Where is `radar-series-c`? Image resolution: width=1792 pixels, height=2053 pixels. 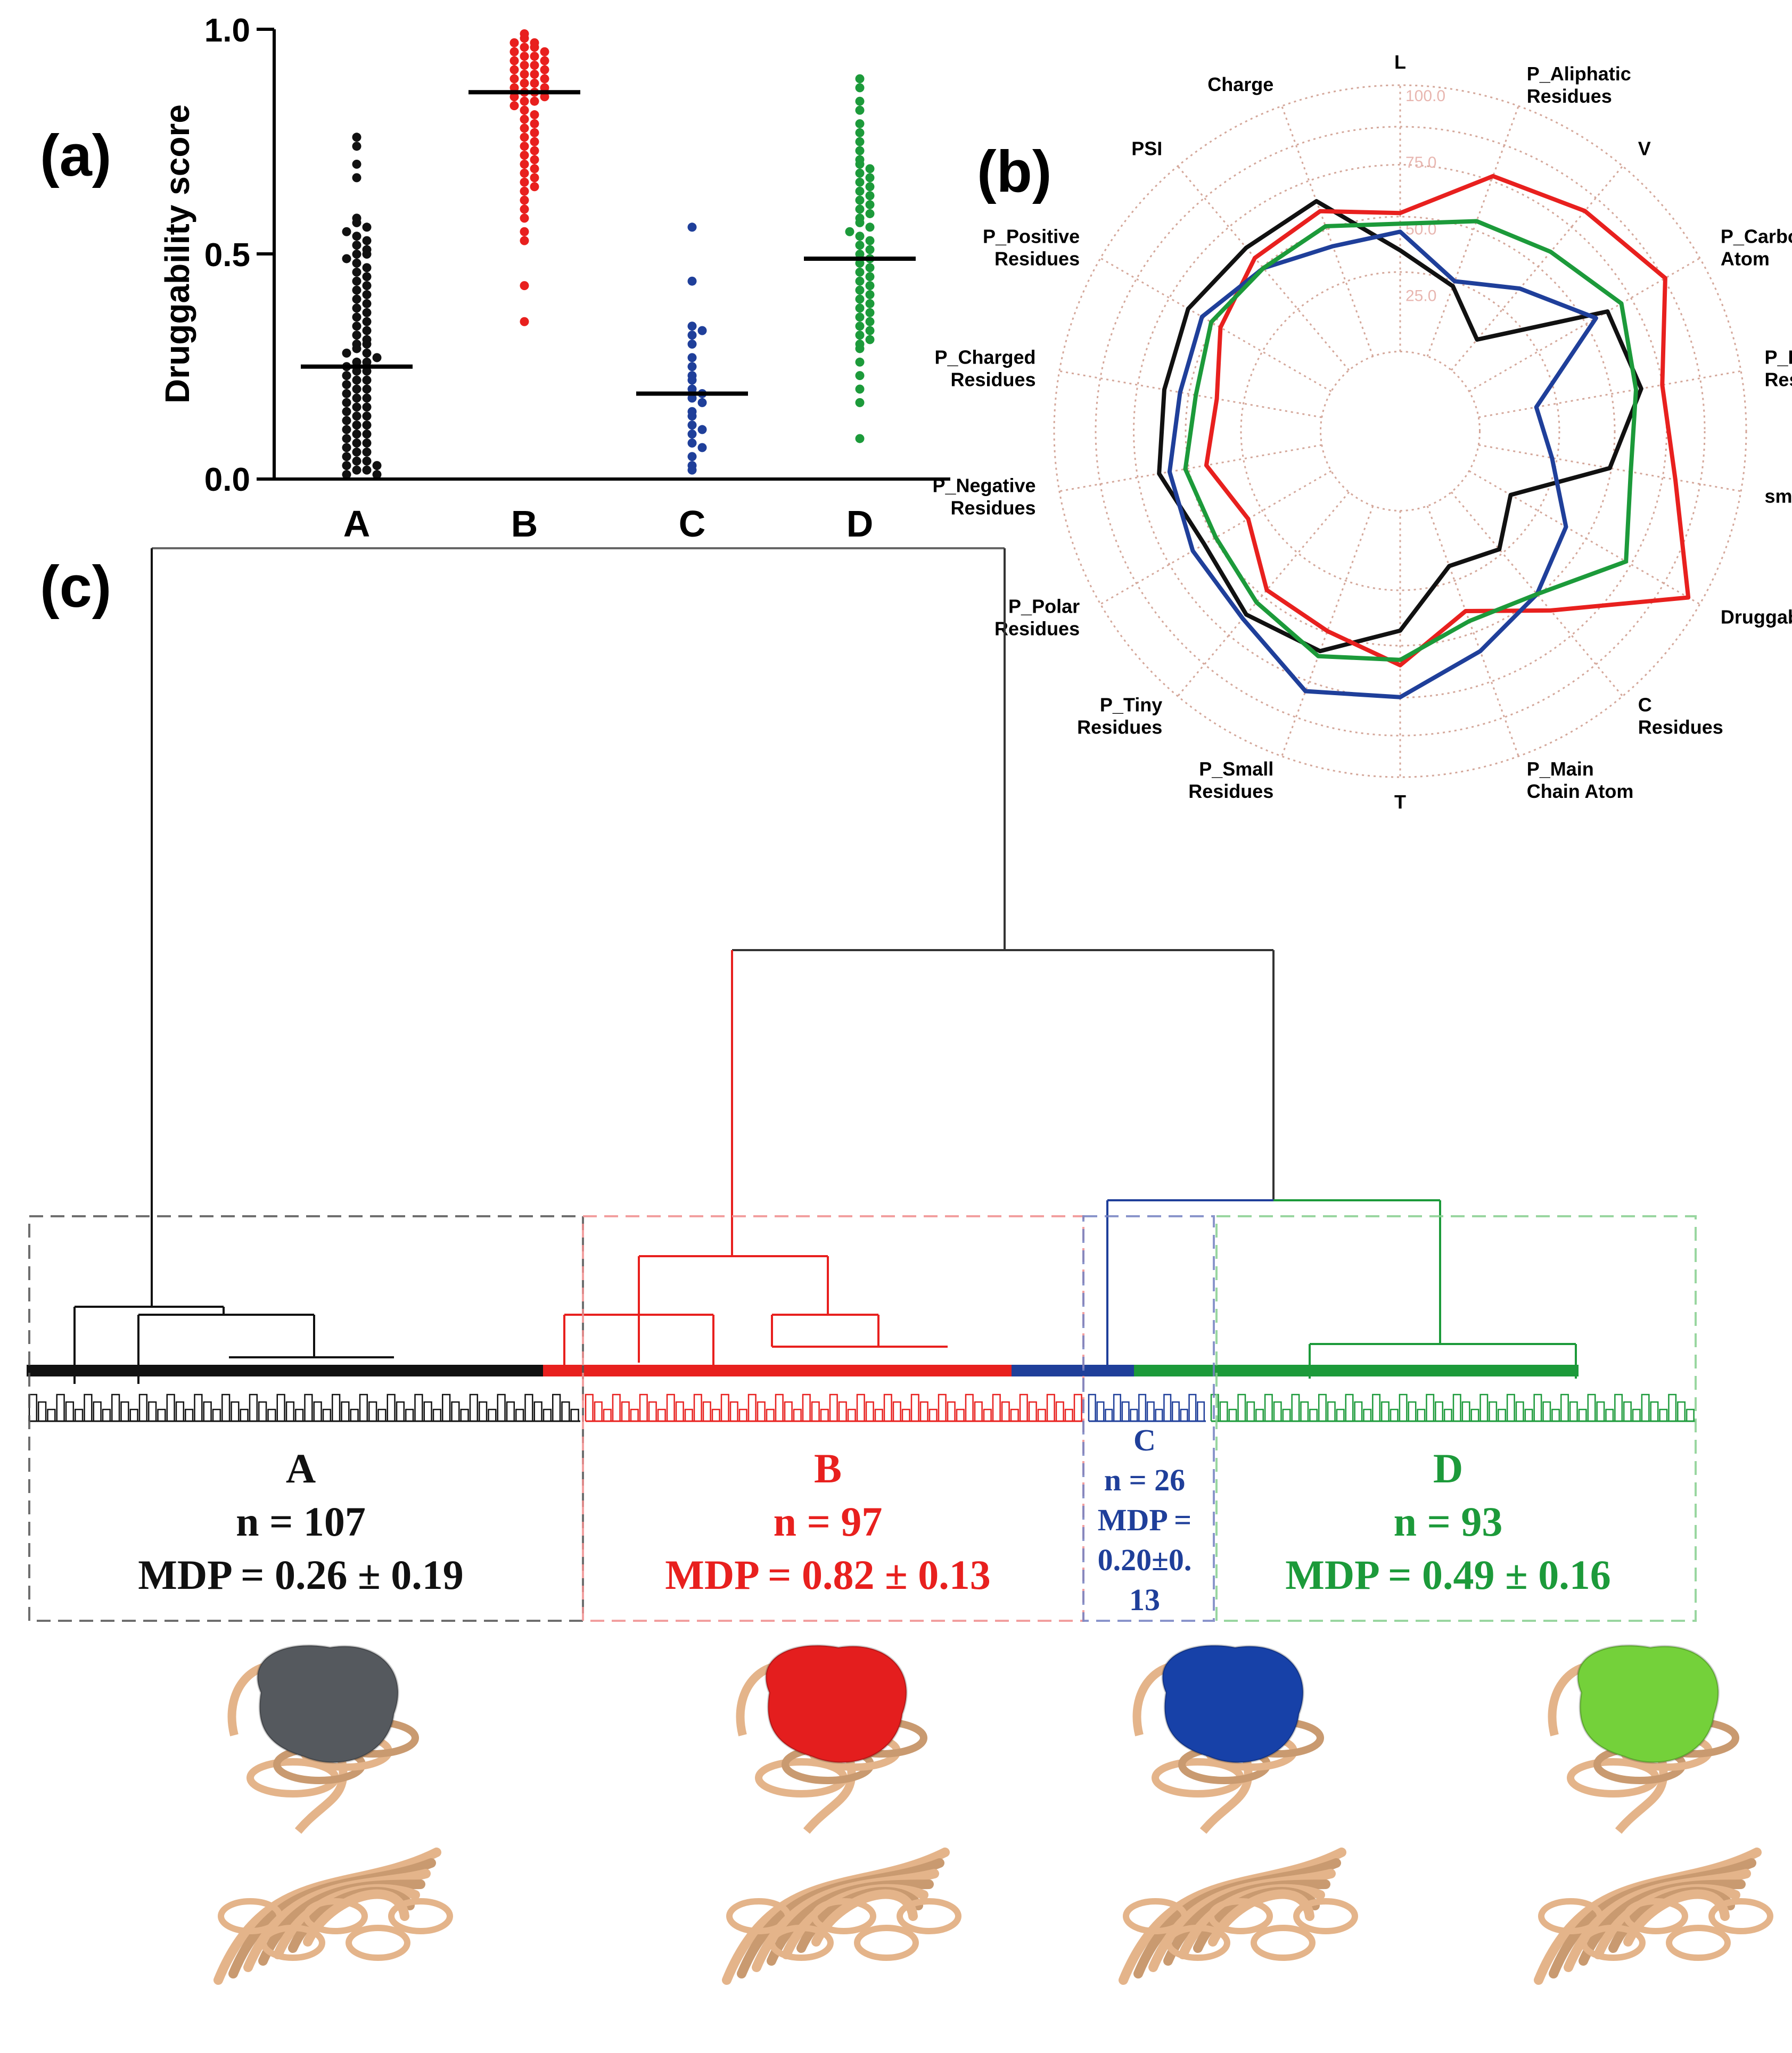
radar-series-c is located at coordinates (1382, 464).